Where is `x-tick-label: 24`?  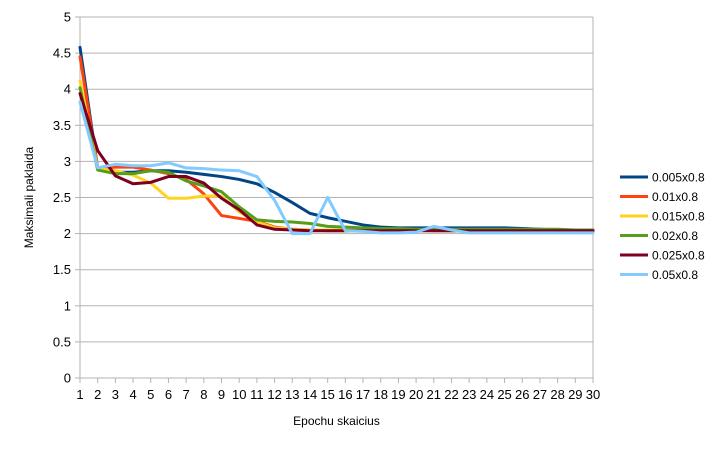 x-tick-label: 24 is located at coordinates (487, 394).